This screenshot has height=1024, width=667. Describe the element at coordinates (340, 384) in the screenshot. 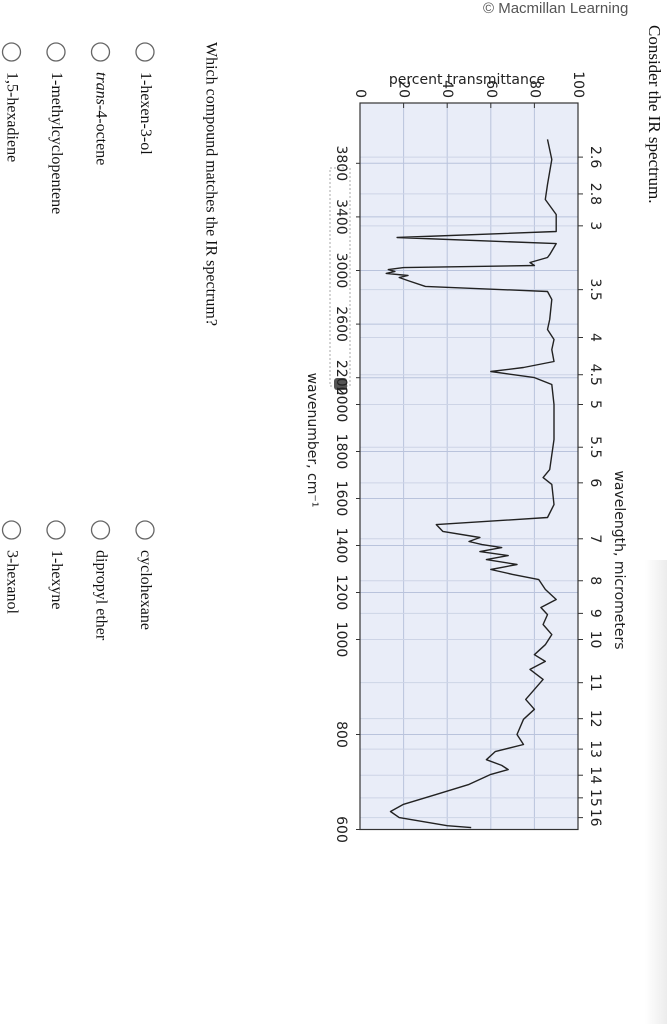

I see `cursor-icon` at that location.